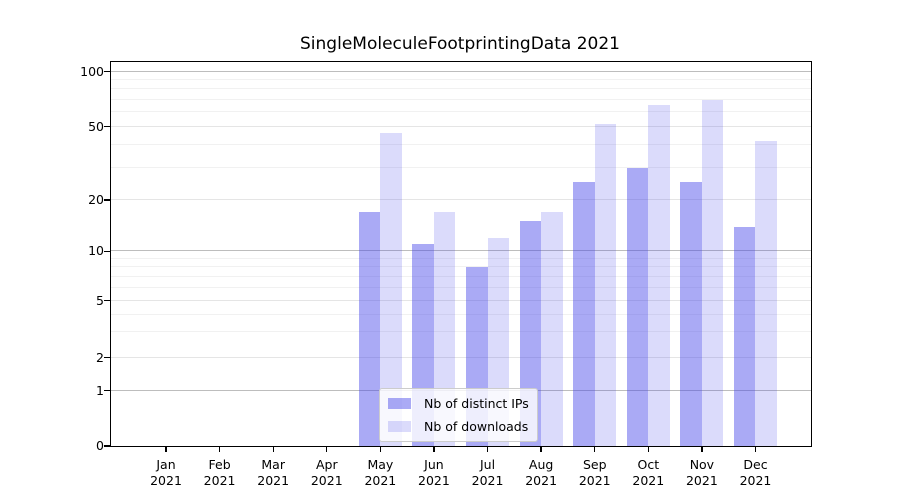  What do you see at coordinates (594, 472) in the screenshot?
I see `x-tick-label: Sep 2021` at bounding box center [594, 472].